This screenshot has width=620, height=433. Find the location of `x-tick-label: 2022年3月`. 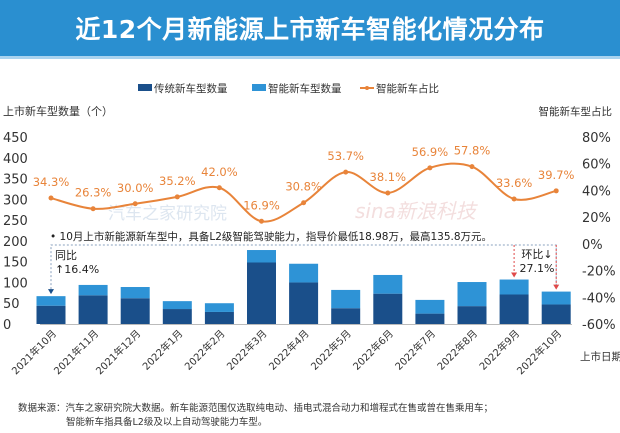

x-tick-label: 2022年3月 is located at coordinates (247, 350).